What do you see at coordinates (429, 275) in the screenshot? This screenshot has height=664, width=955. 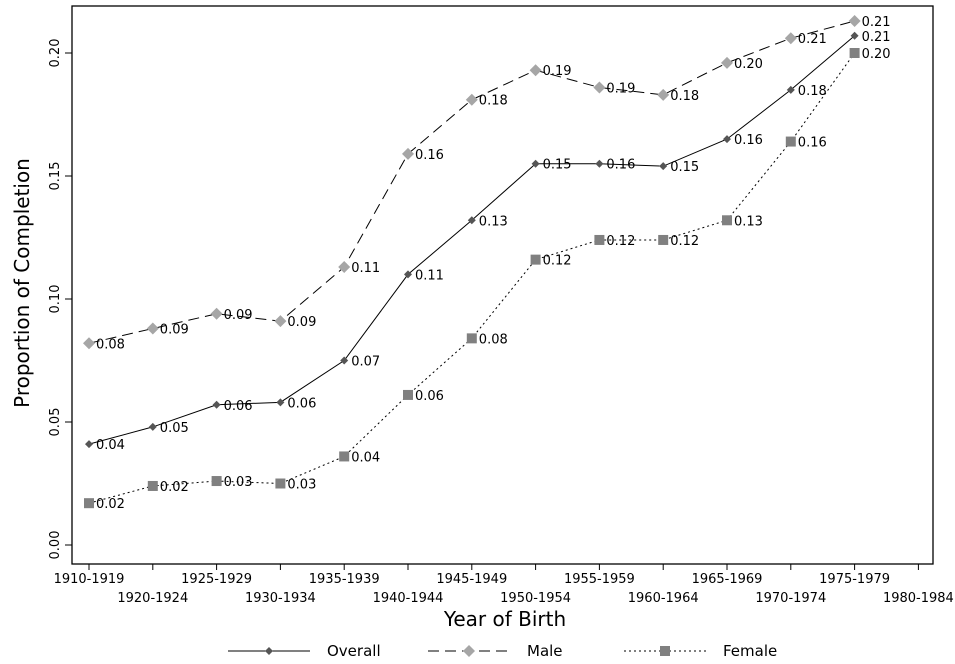 I see `data-label-overall: 0.11` at bounding box center [429, 275].